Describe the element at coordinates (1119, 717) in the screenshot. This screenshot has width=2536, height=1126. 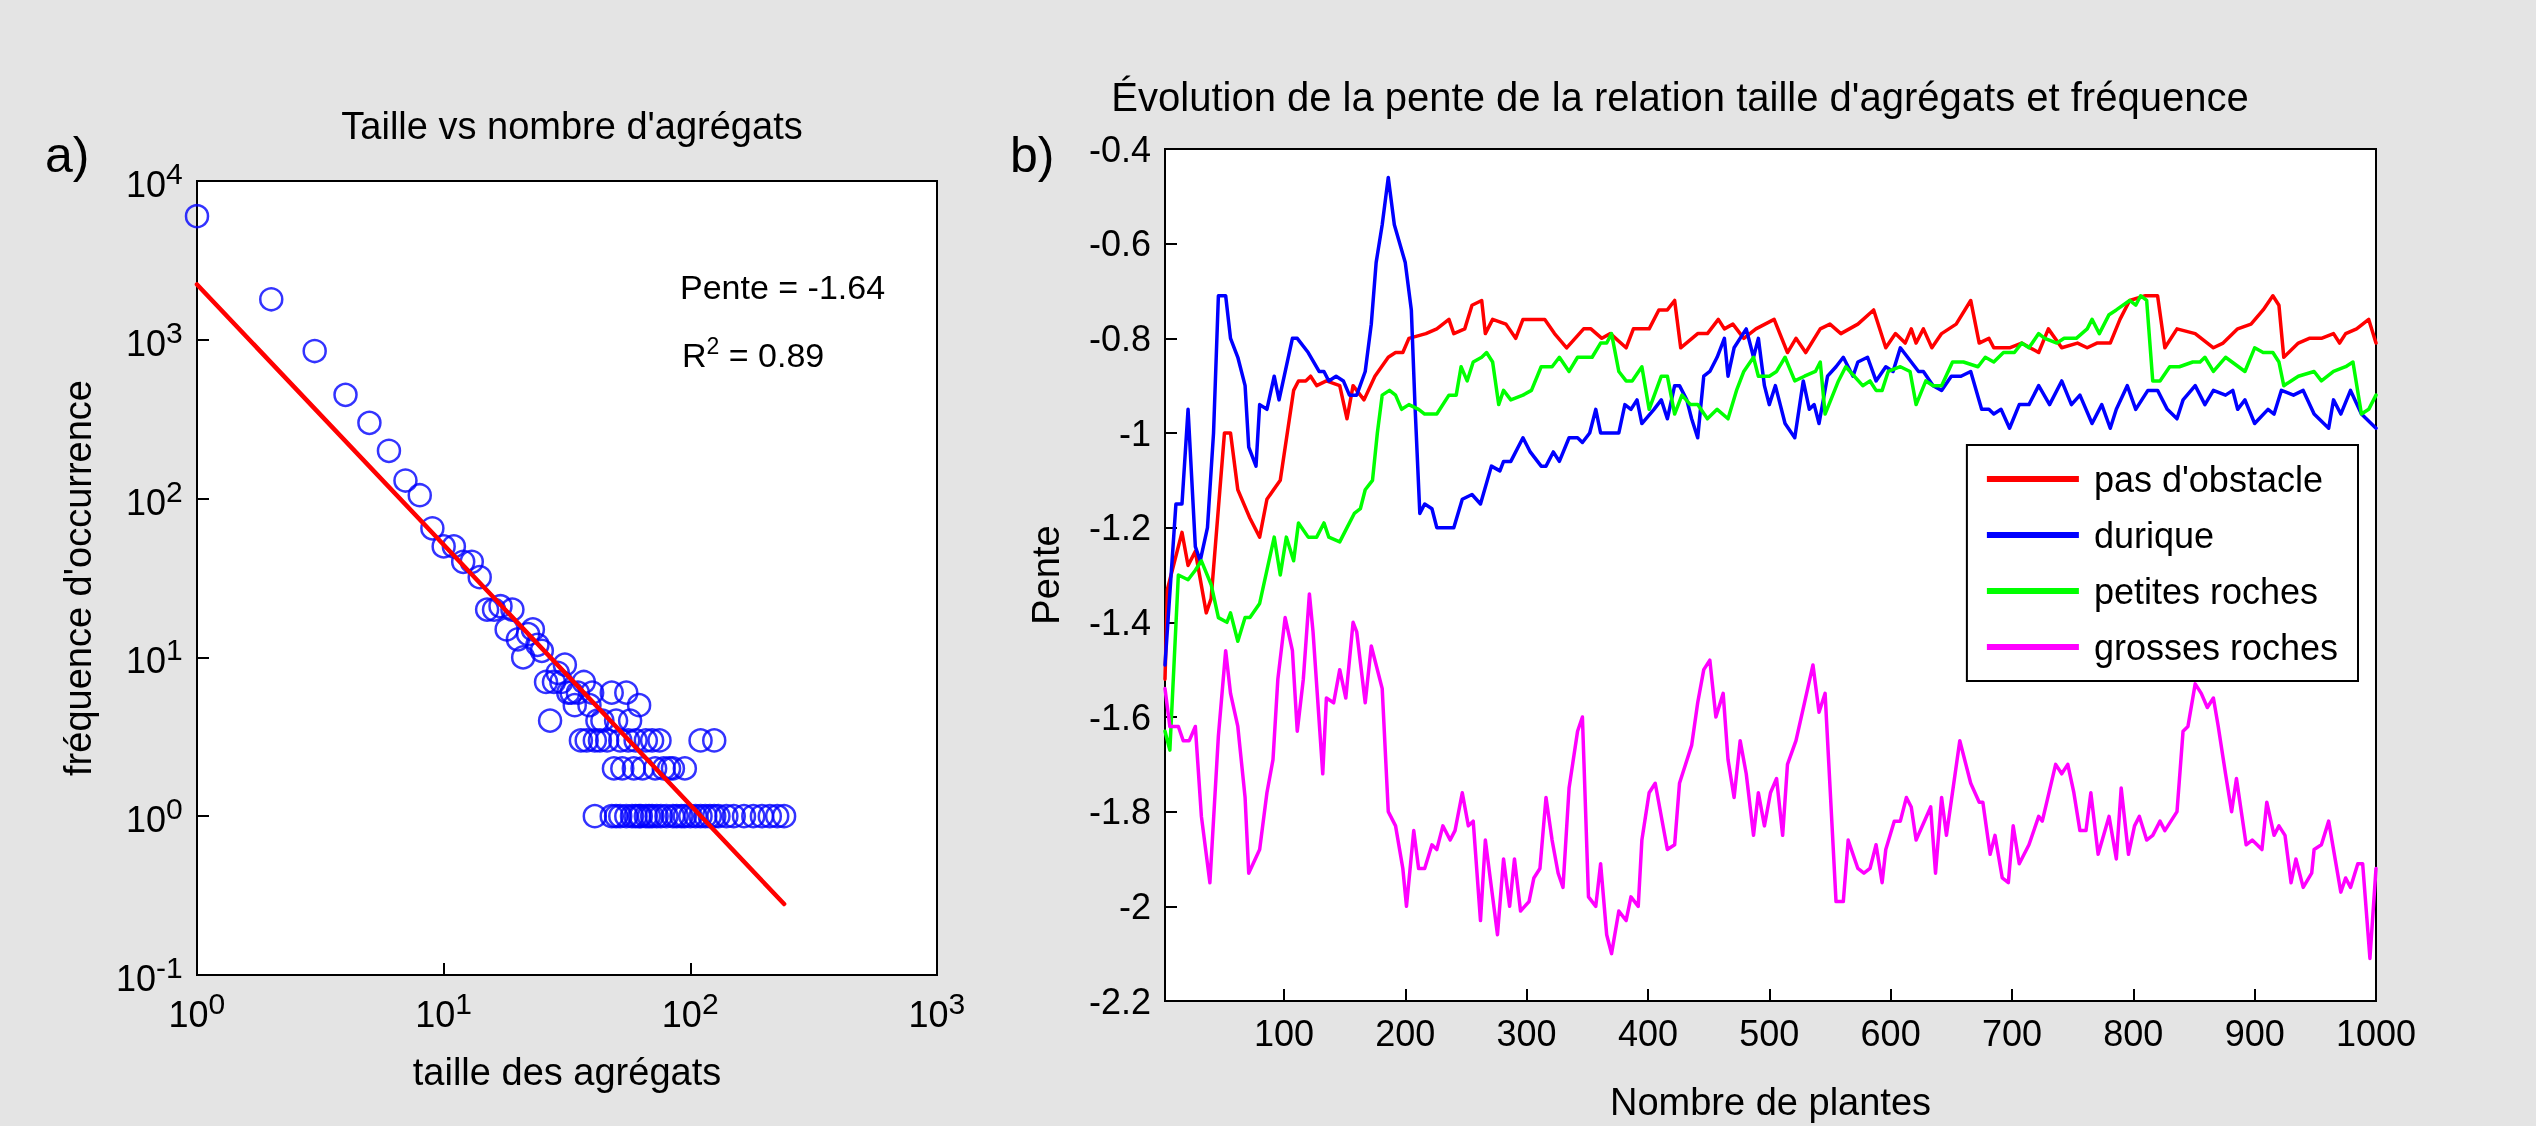
I see `y-tick-label: -1.6` at that location.